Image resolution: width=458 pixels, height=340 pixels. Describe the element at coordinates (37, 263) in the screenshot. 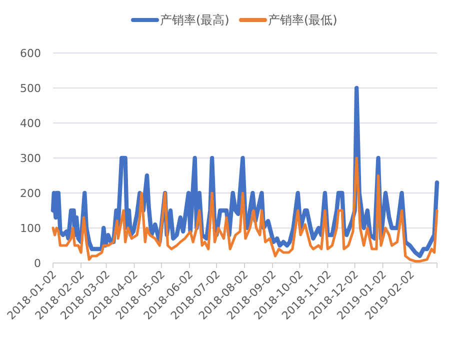

I see `y-tick-label: 0` at that location.